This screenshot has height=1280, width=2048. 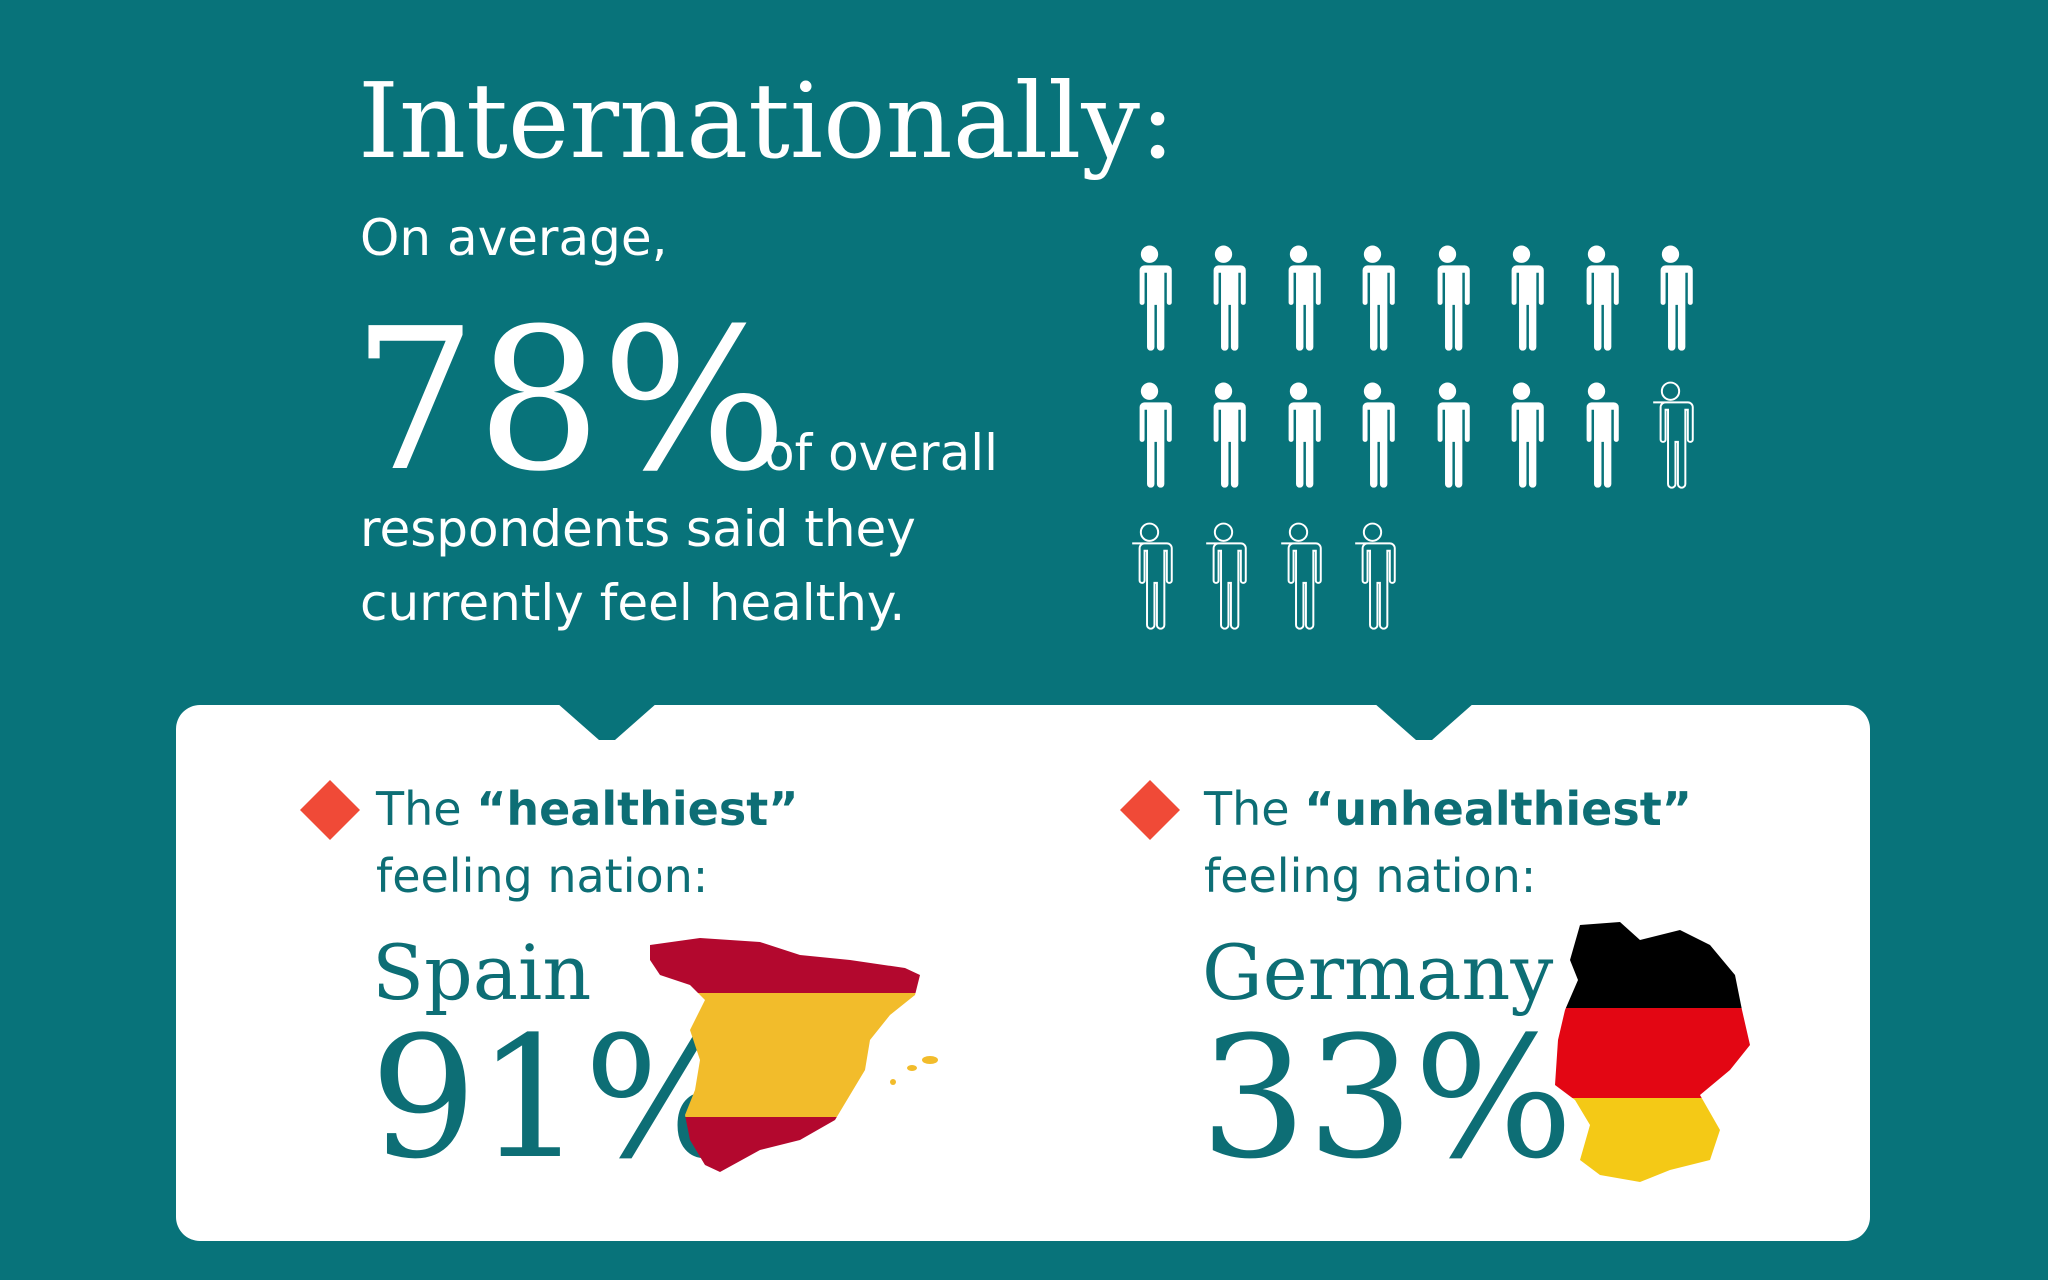 I want to click on country: Germany, so click(x=1377, y=972).